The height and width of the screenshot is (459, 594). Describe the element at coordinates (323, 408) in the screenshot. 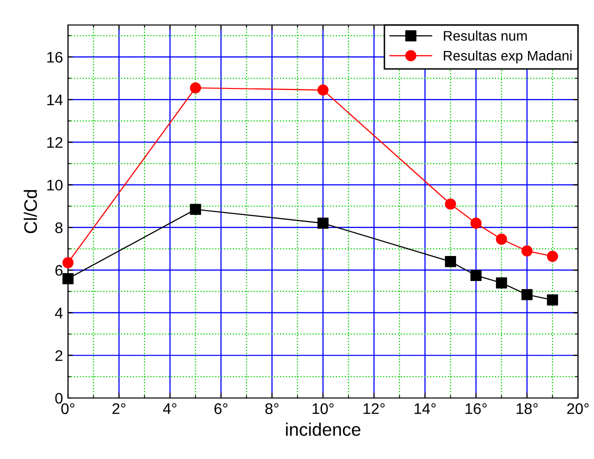

I see `x-tick-label: 10°` at that location.